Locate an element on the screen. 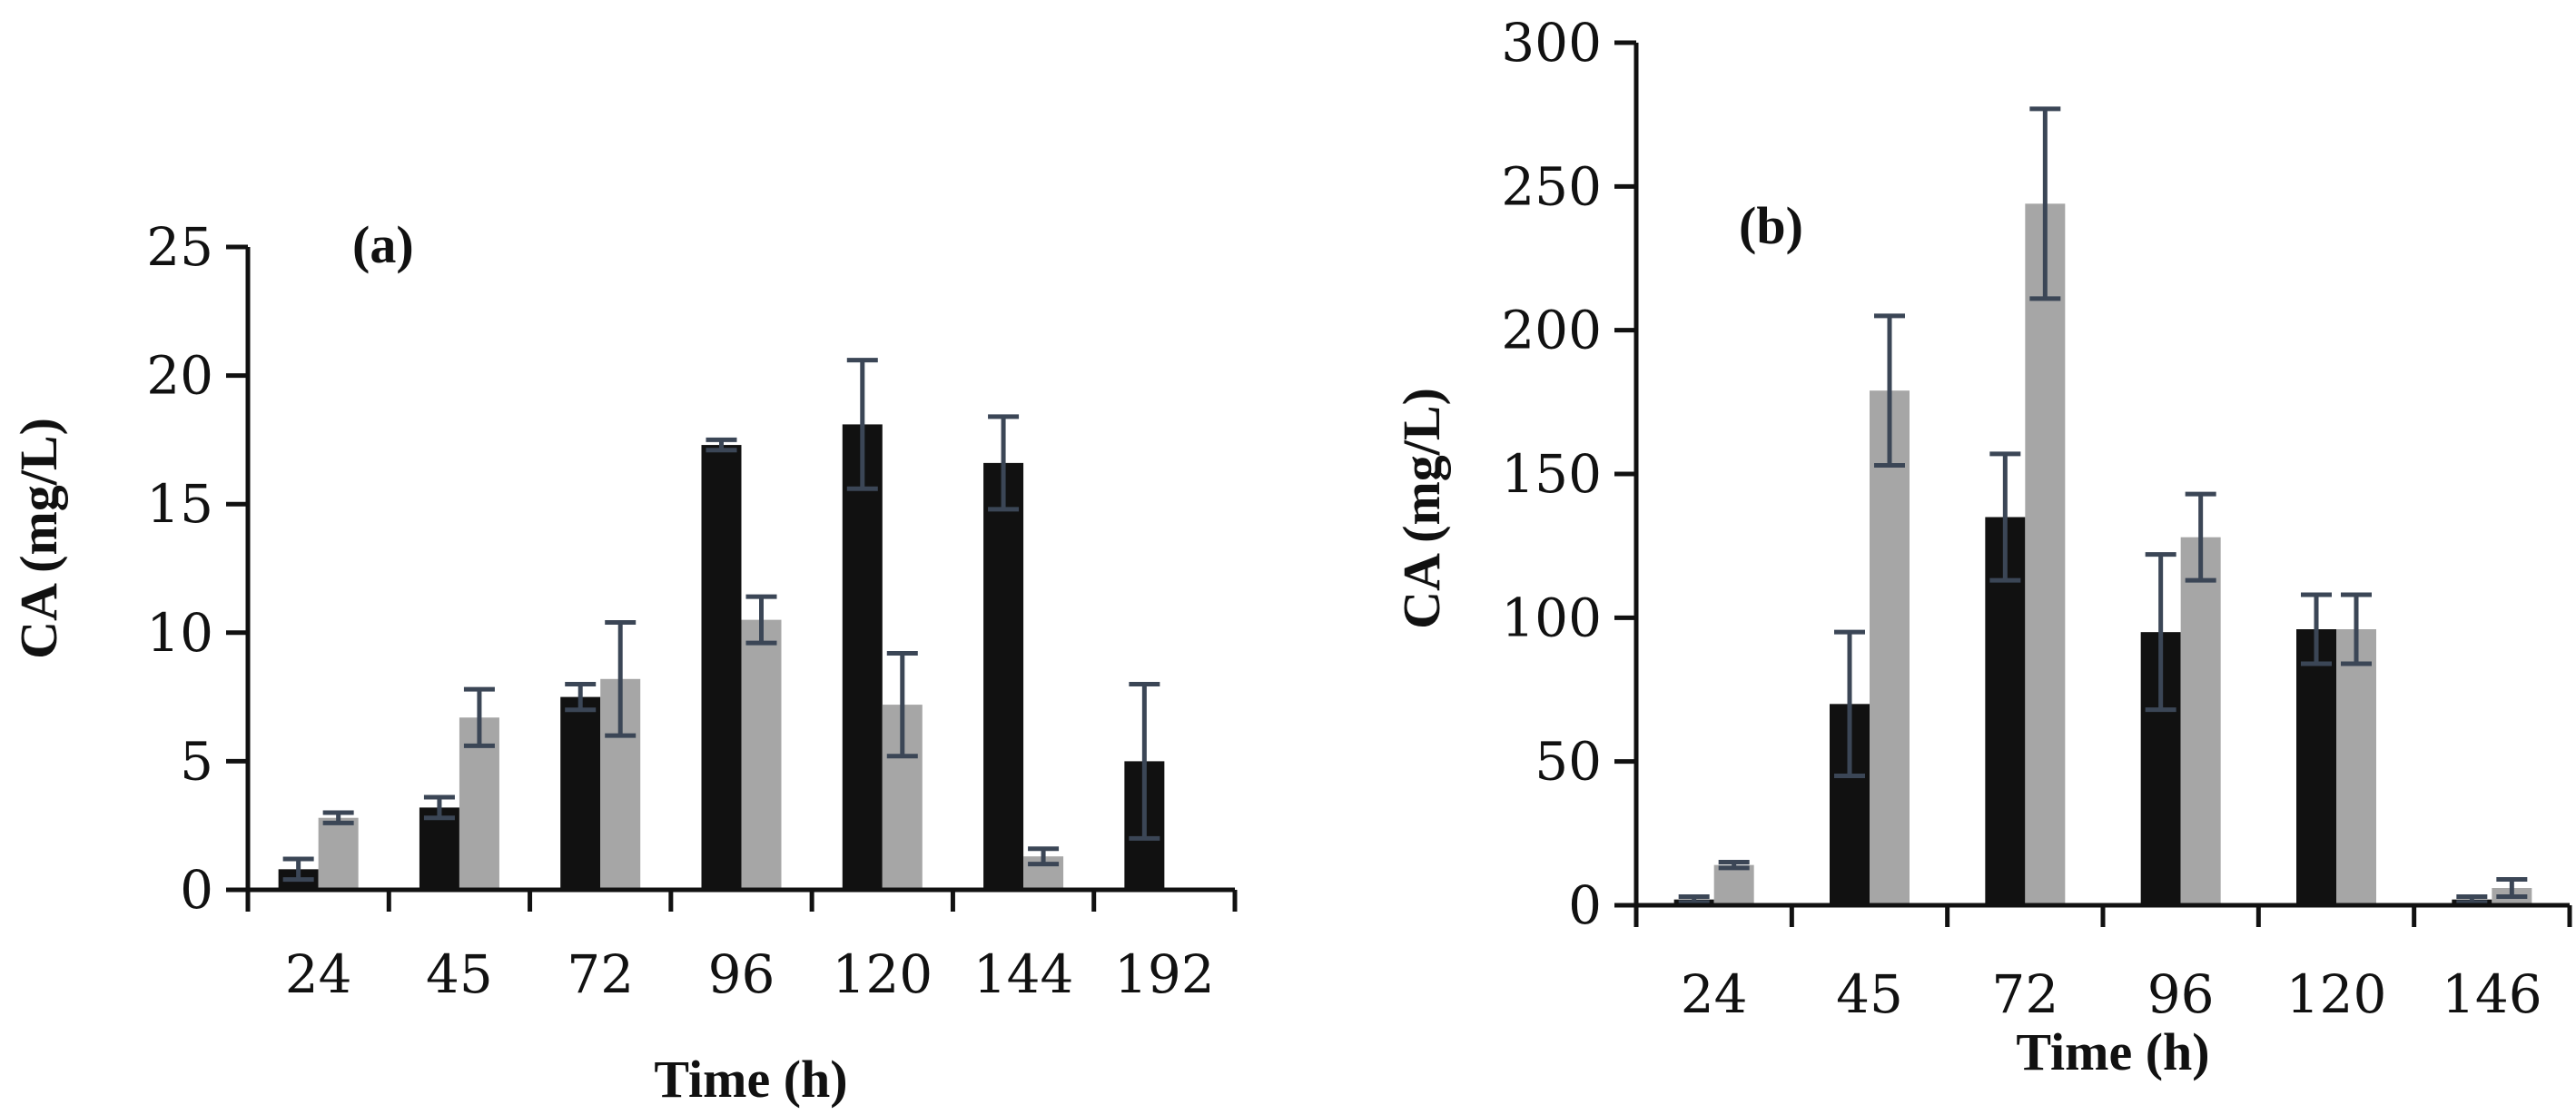 Image resolution: width=2576 pixels, height=1115 pixels. panel-a-bars is located at coordinates (721, 657).